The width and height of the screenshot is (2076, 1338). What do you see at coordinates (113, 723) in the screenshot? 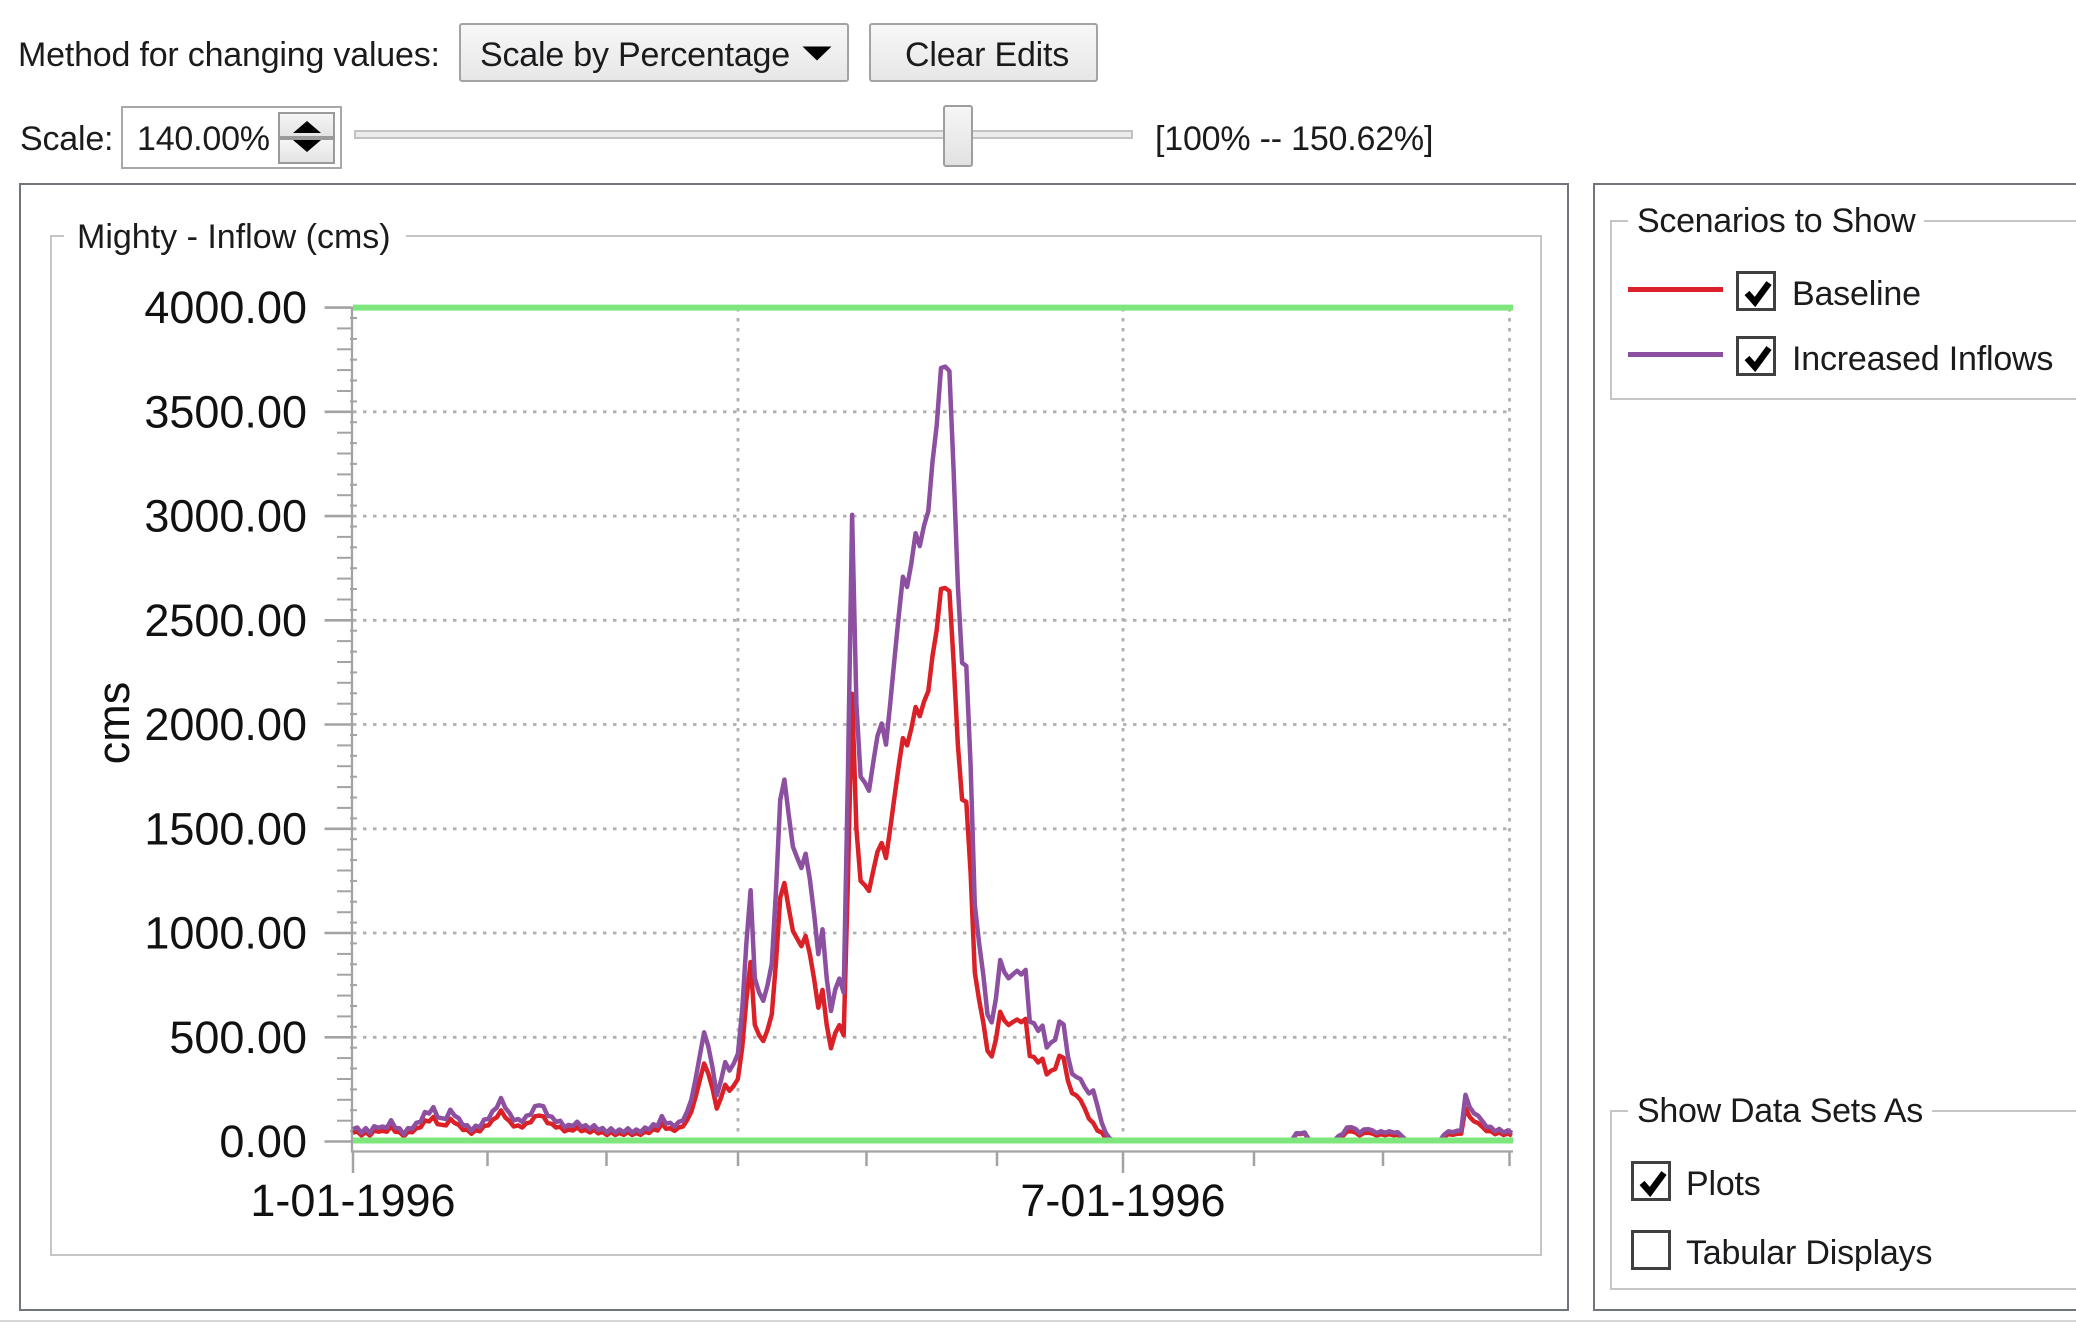
I see `svg-text: cms` at bounding box center [113, 723].